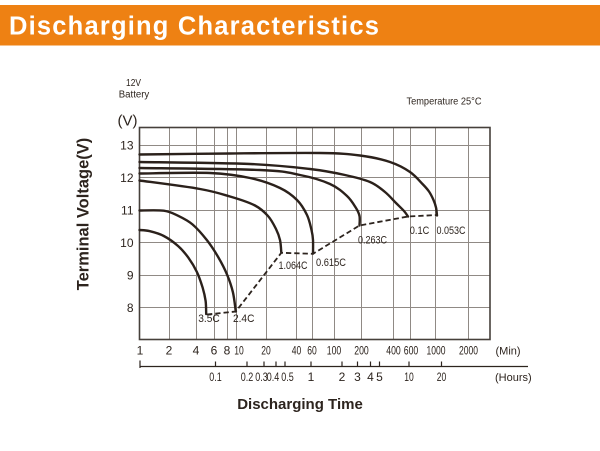 This screenshot has height=451, width=600. What do you see at coordinates (297, 351) in the screenshot?
I see `svg-text: 40` at bounding box center [297, 351].